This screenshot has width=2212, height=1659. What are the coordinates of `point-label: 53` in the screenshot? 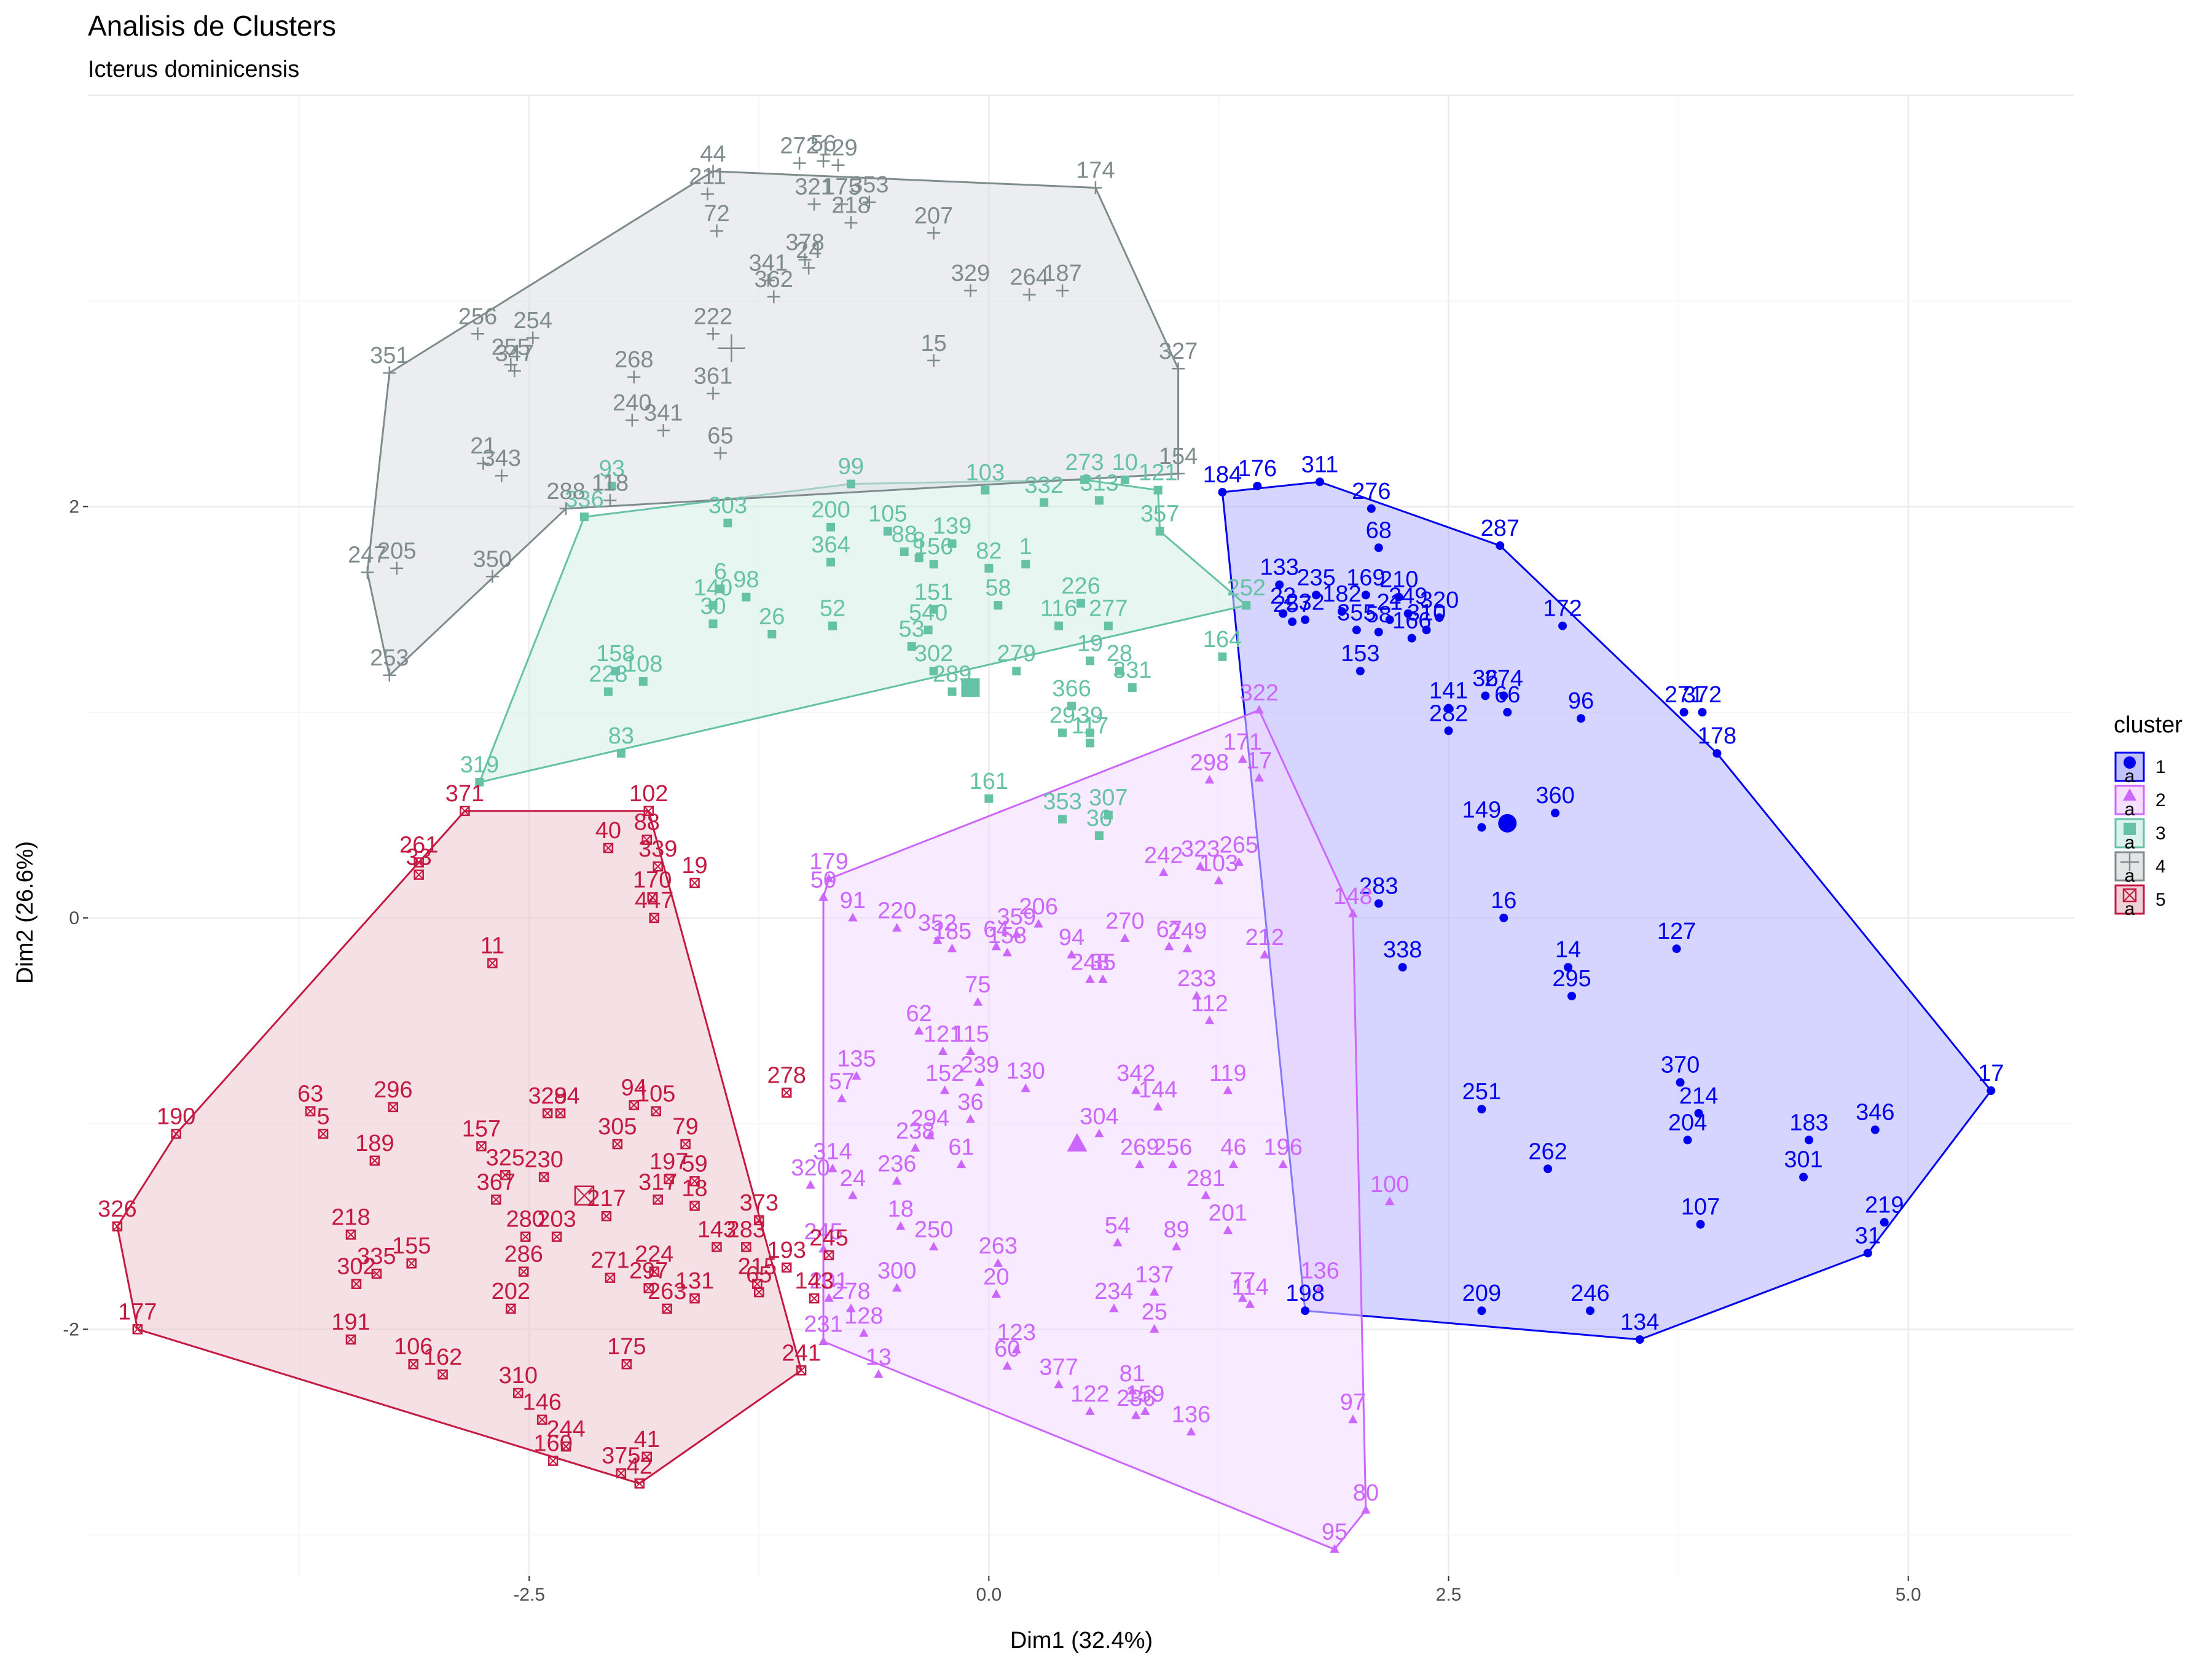 It's located at (912, 629).